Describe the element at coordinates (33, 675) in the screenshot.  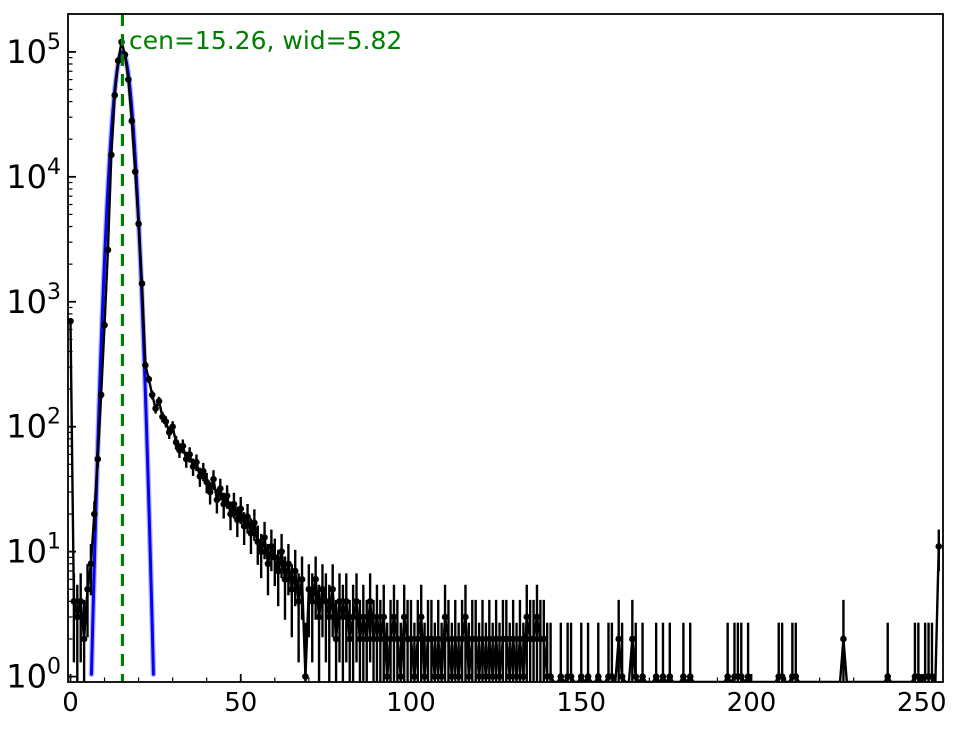
I see `y-tick-label: 100` at that location.